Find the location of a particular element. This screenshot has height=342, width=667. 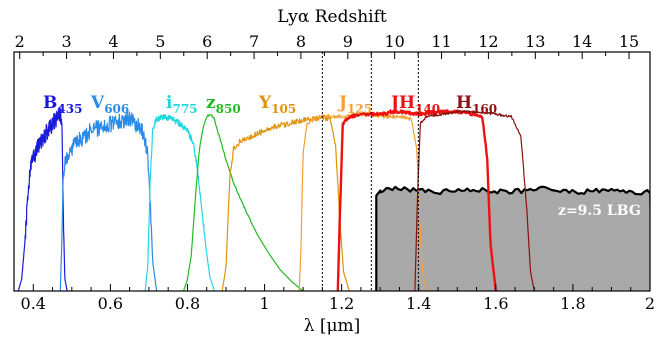

filter-curve-h is located at coordinates (474, 200).